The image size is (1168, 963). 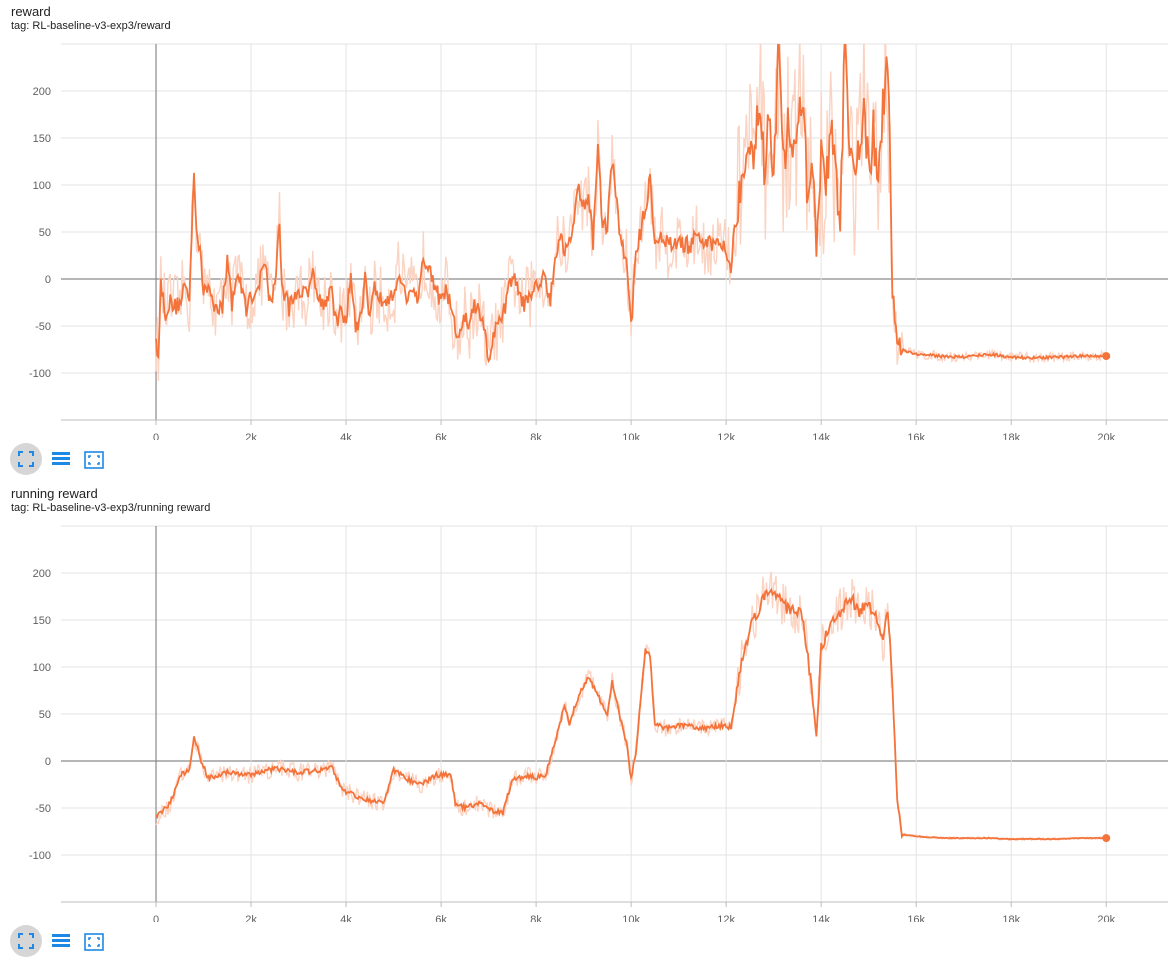 I want to click on chart-tag: tag: RL-baseline-v3-exp3/running reward, so click(x=111, y=508).